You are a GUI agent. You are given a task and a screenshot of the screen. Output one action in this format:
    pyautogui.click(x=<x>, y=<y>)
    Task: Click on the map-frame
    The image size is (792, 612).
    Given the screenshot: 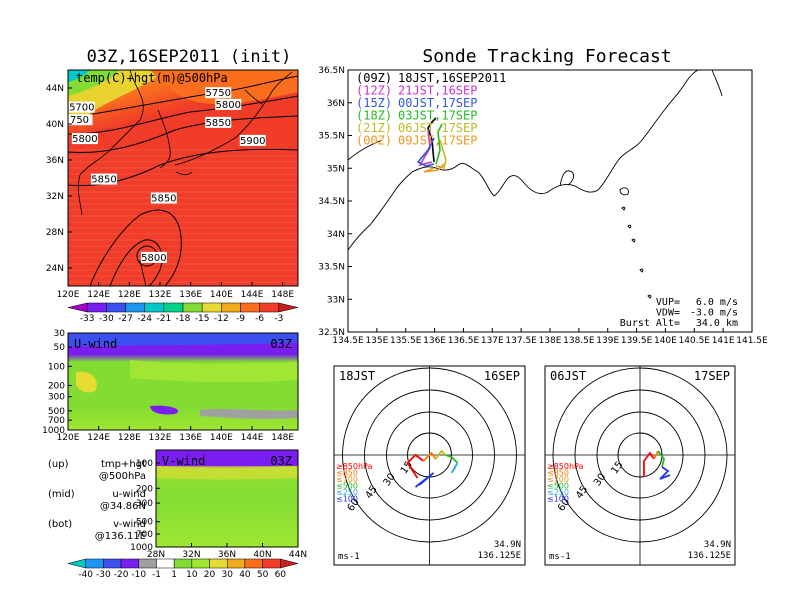 What is the action you would take?
    pyautogui.click(x=183, y=178)
    